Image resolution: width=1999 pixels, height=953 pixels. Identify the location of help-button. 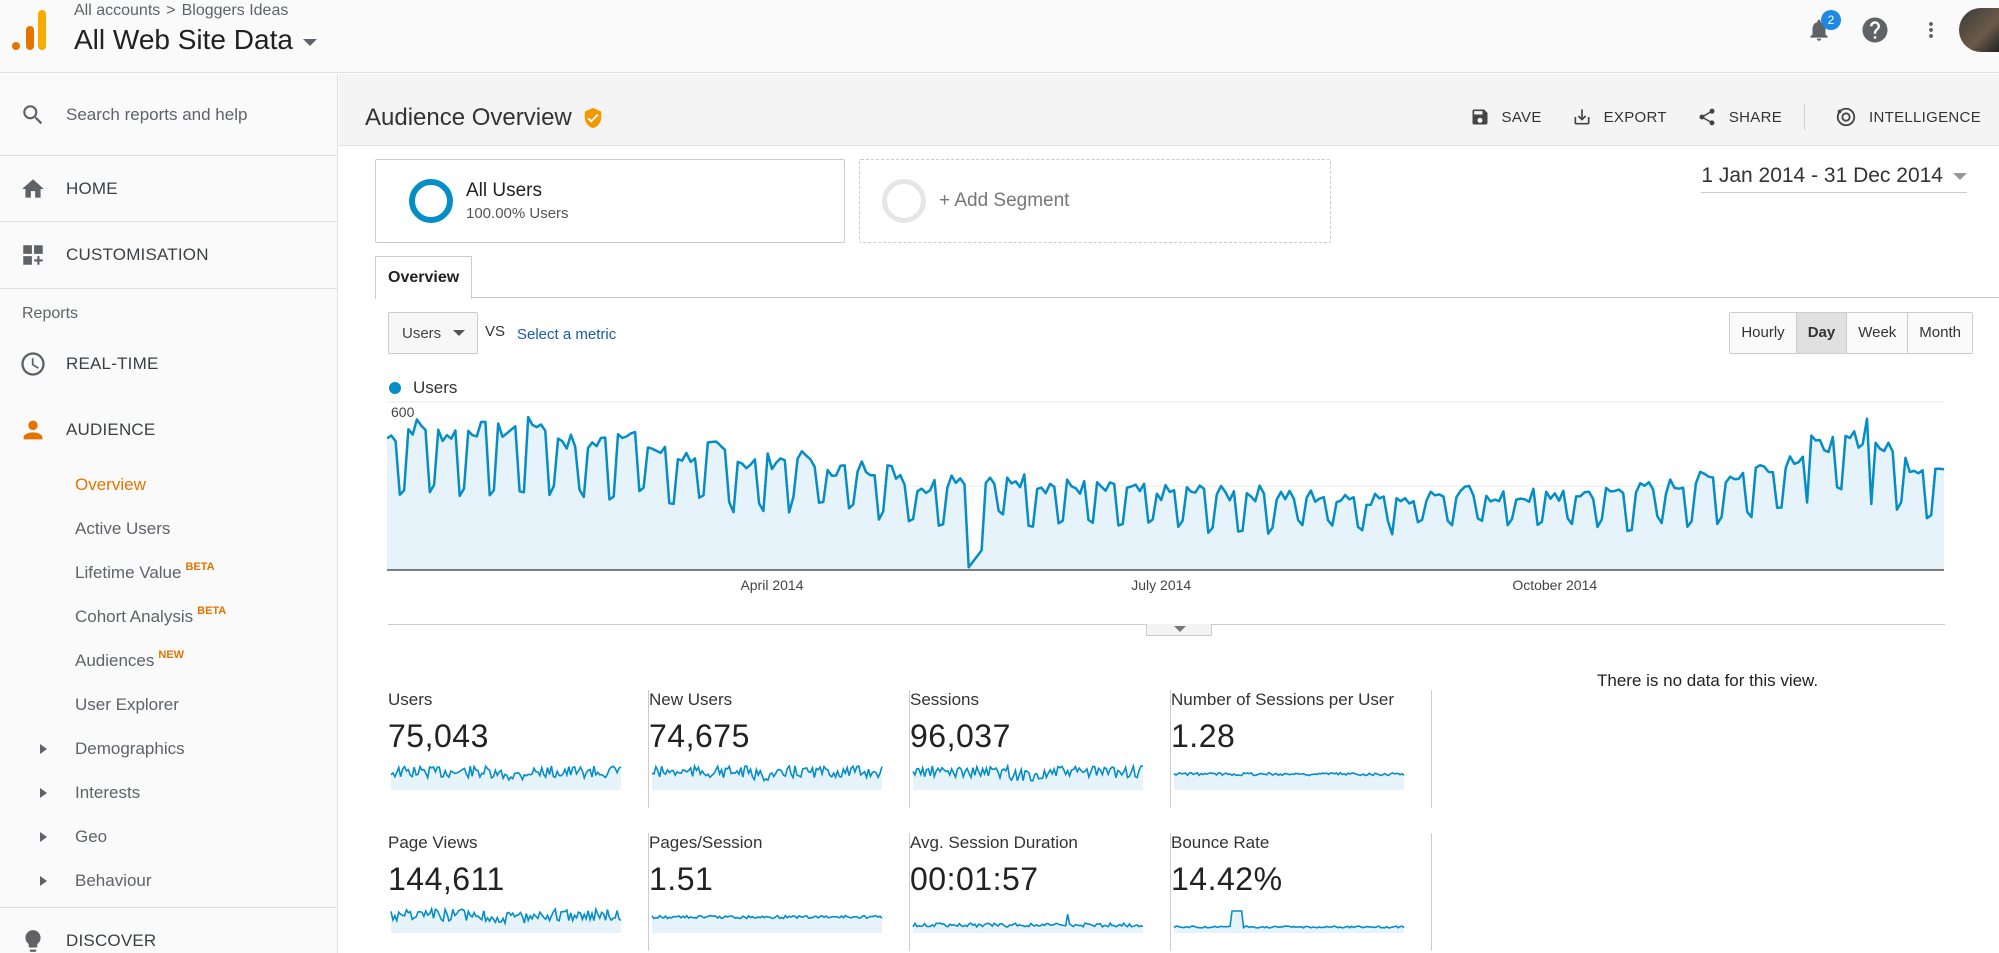
(1875, 30).